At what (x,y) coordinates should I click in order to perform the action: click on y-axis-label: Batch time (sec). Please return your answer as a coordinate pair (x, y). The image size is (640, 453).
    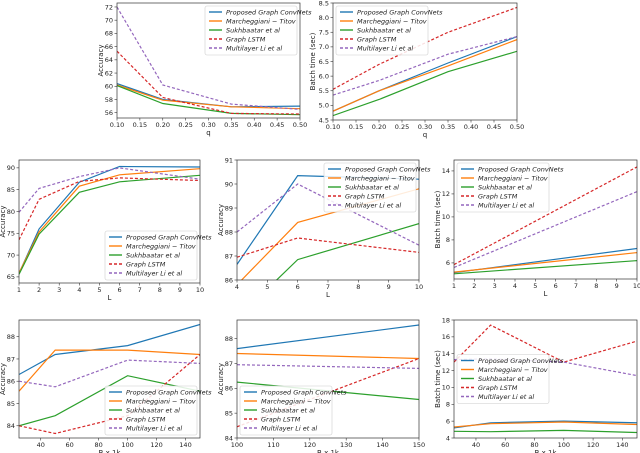
    Looking at the image, I should click on (313, 61).